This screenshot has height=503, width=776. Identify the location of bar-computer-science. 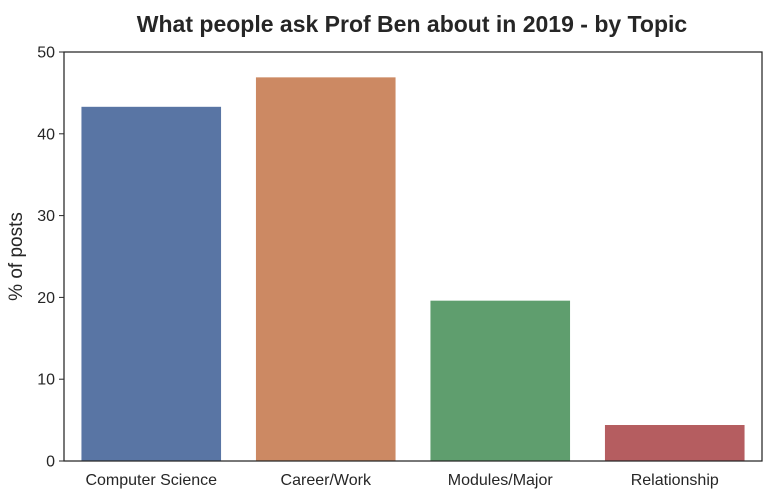
(151, 283).